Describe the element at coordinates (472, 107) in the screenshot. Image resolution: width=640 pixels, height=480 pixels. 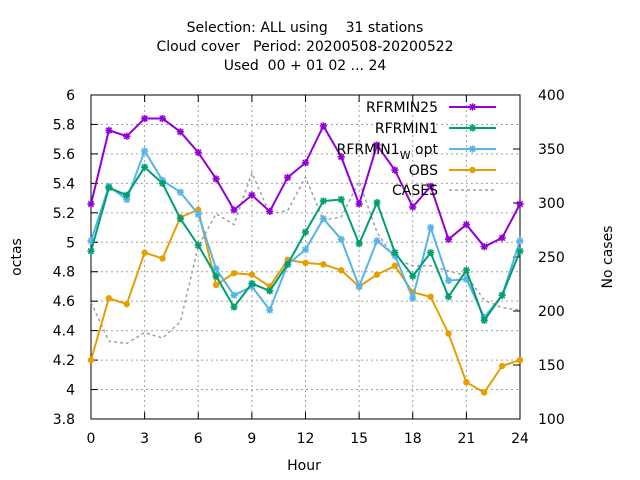
I see `legend-marker` at that location.